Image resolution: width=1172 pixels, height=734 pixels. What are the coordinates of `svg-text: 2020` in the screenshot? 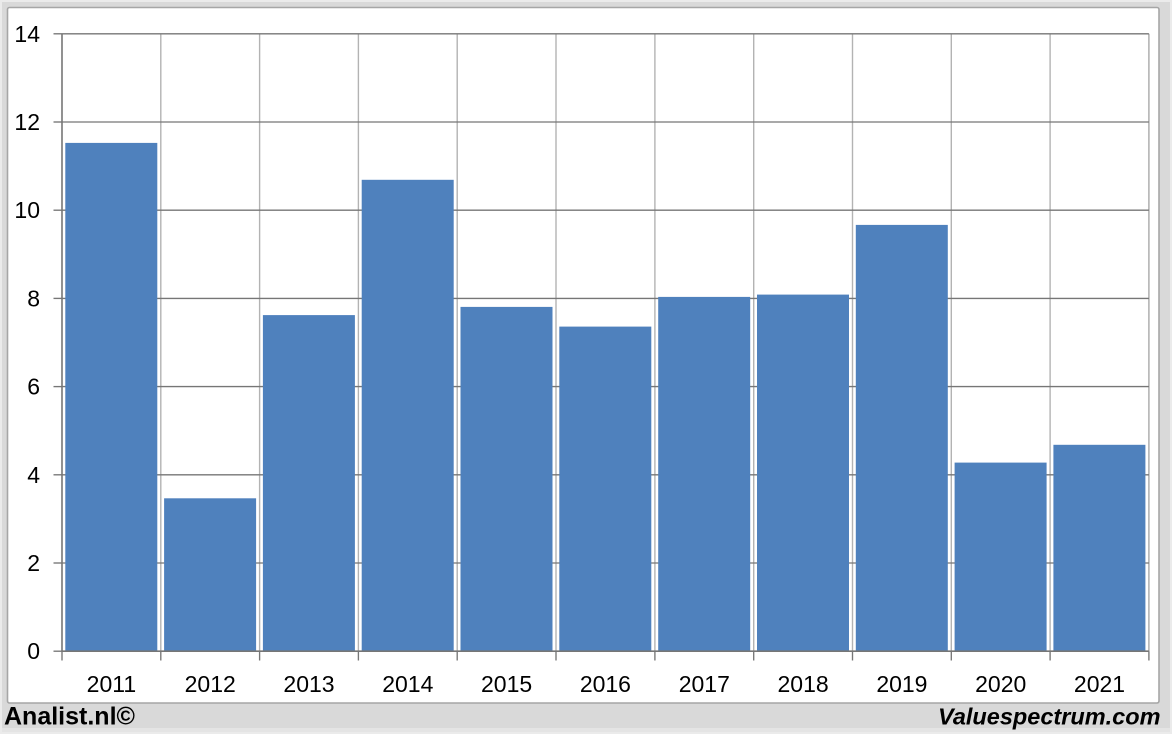 It's located at (1000, 684).